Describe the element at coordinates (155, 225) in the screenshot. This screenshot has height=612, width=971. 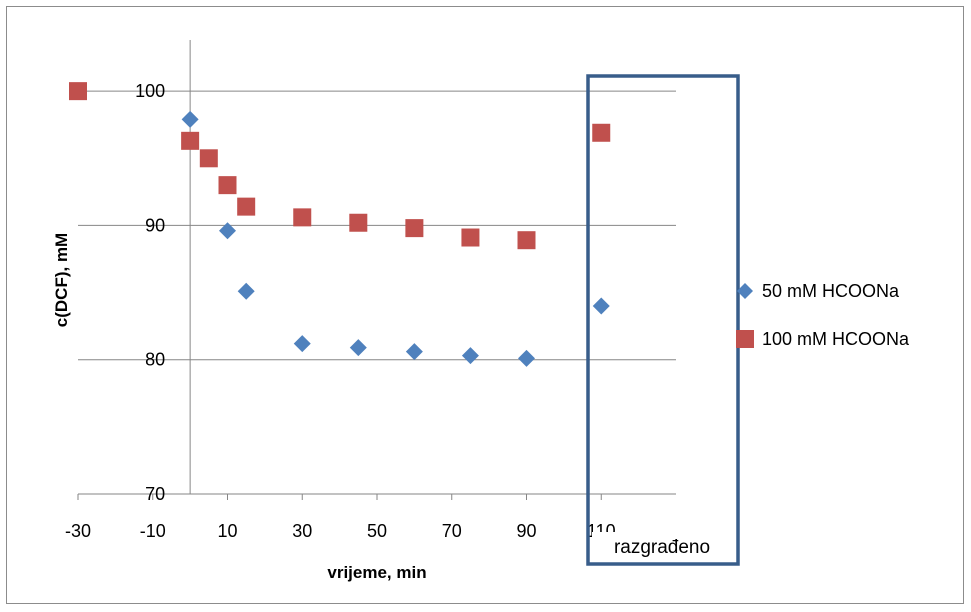
I see `y-tick-label-90: 90` at that location.